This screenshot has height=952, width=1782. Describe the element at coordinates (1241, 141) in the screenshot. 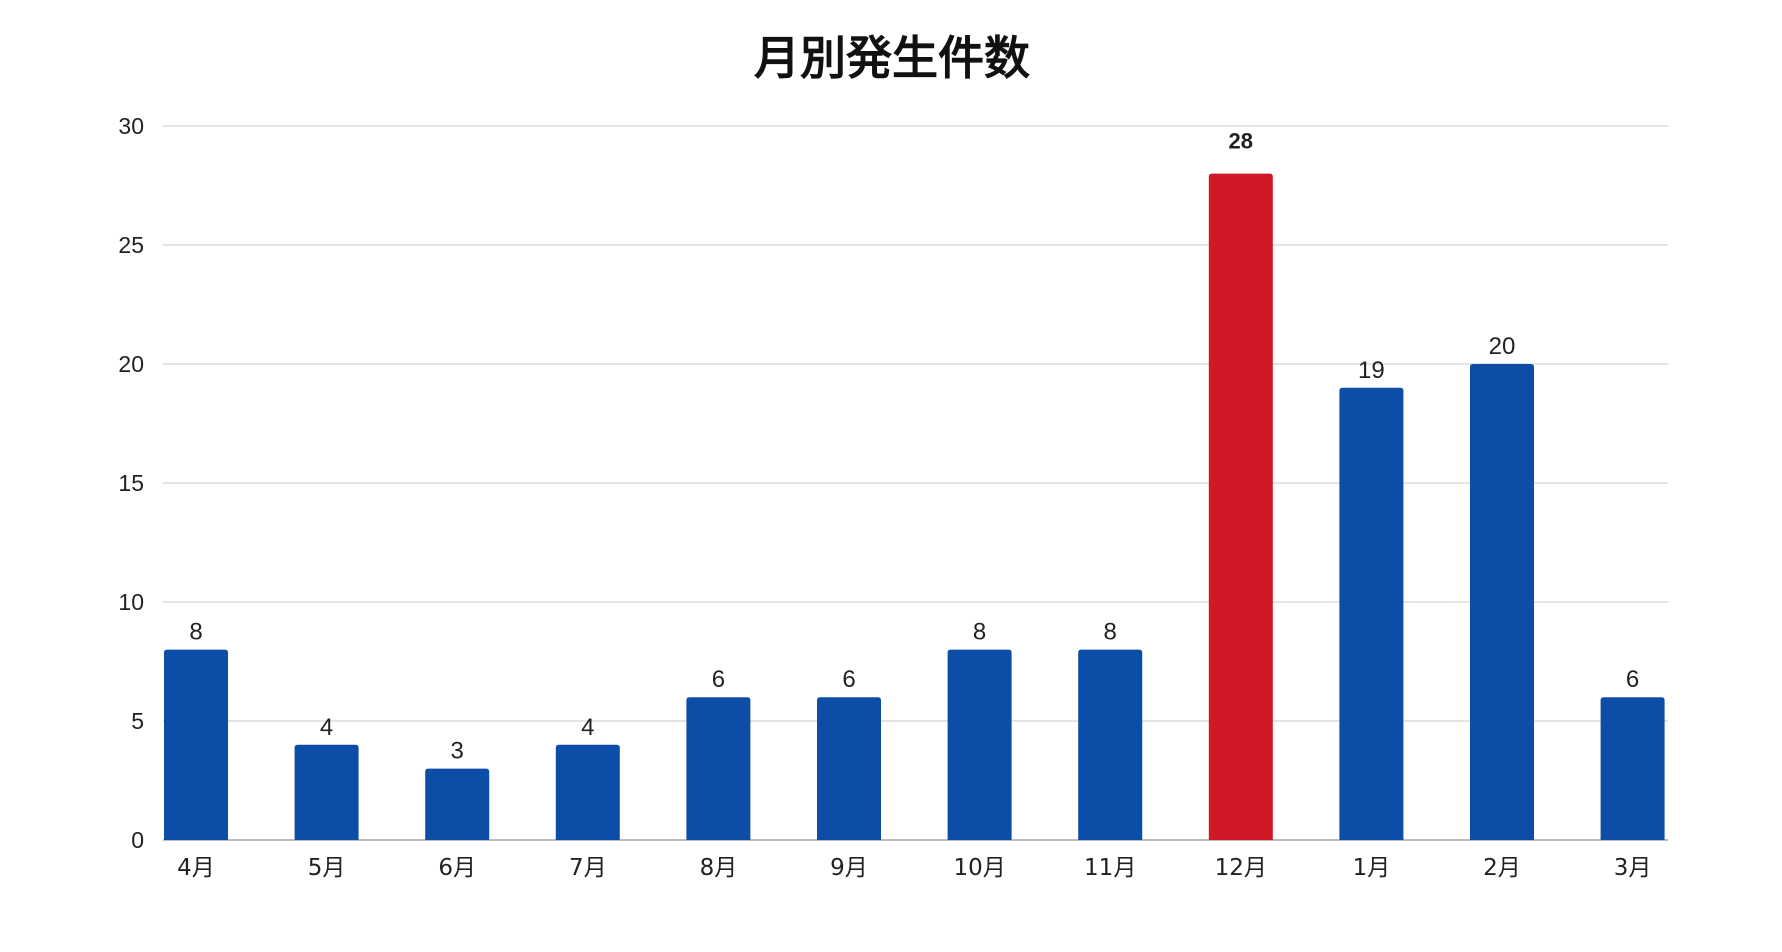

I see `data-label: 28` at that location.